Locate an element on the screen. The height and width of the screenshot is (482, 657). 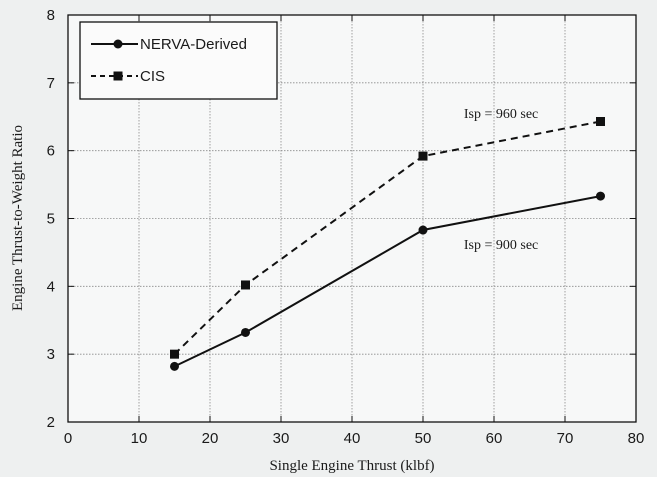
annotations: Isp = 960 sec Isp = 900 sec is located at coordinates (501, 180).